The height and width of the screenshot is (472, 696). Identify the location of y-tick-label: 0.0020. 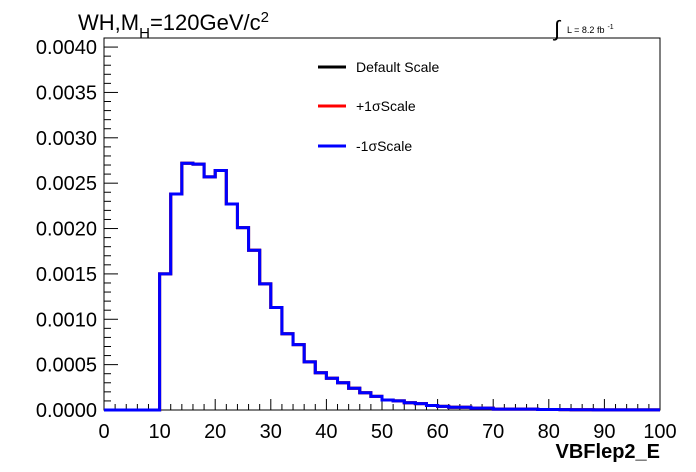
(66, 230).